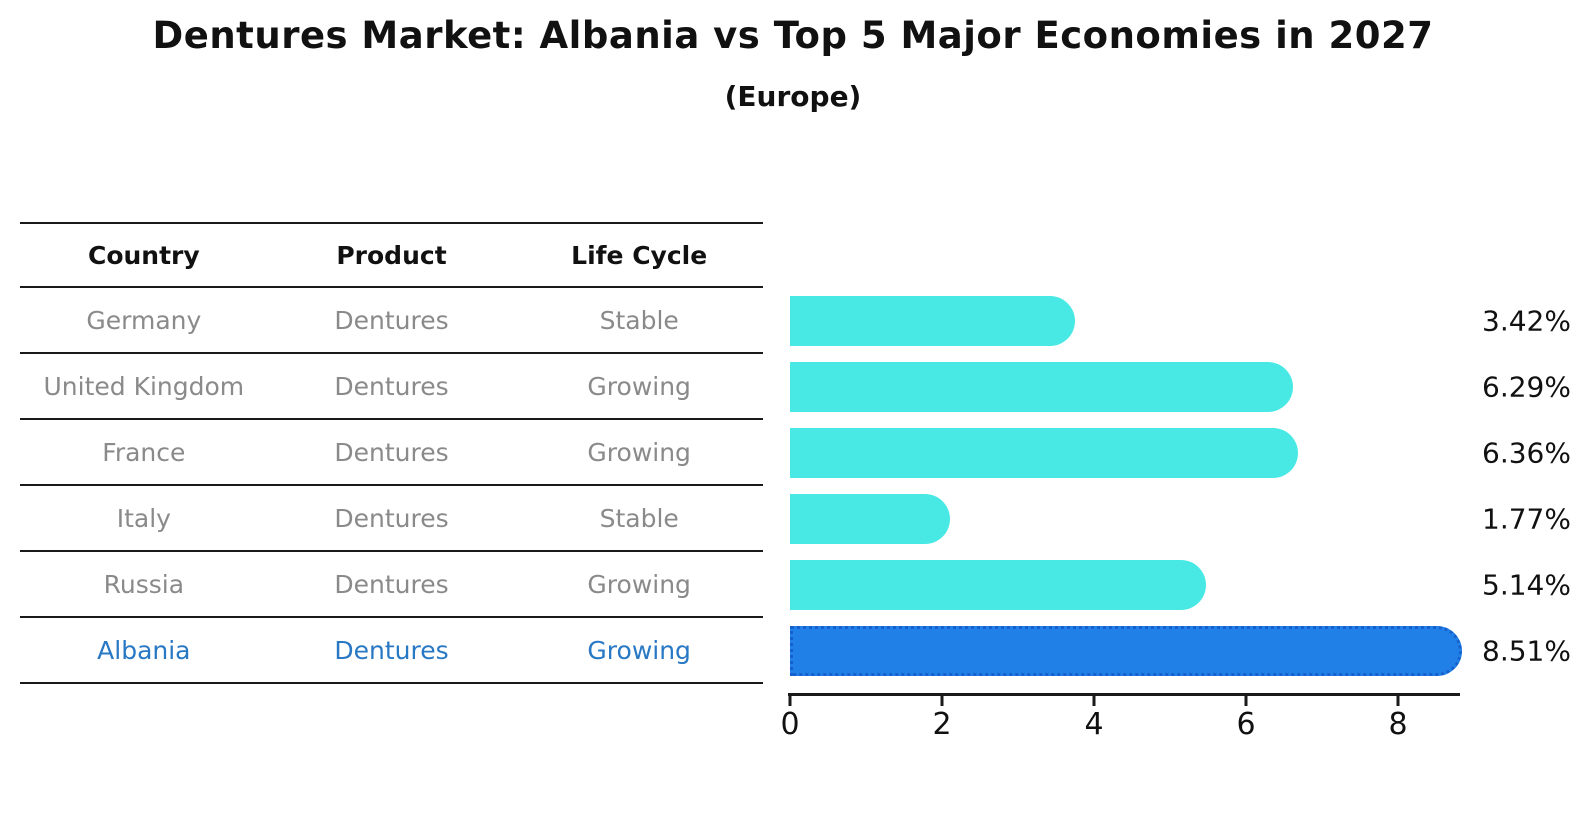  I want to click on bar-row-germany: 3.42%, so click(1185, 321).